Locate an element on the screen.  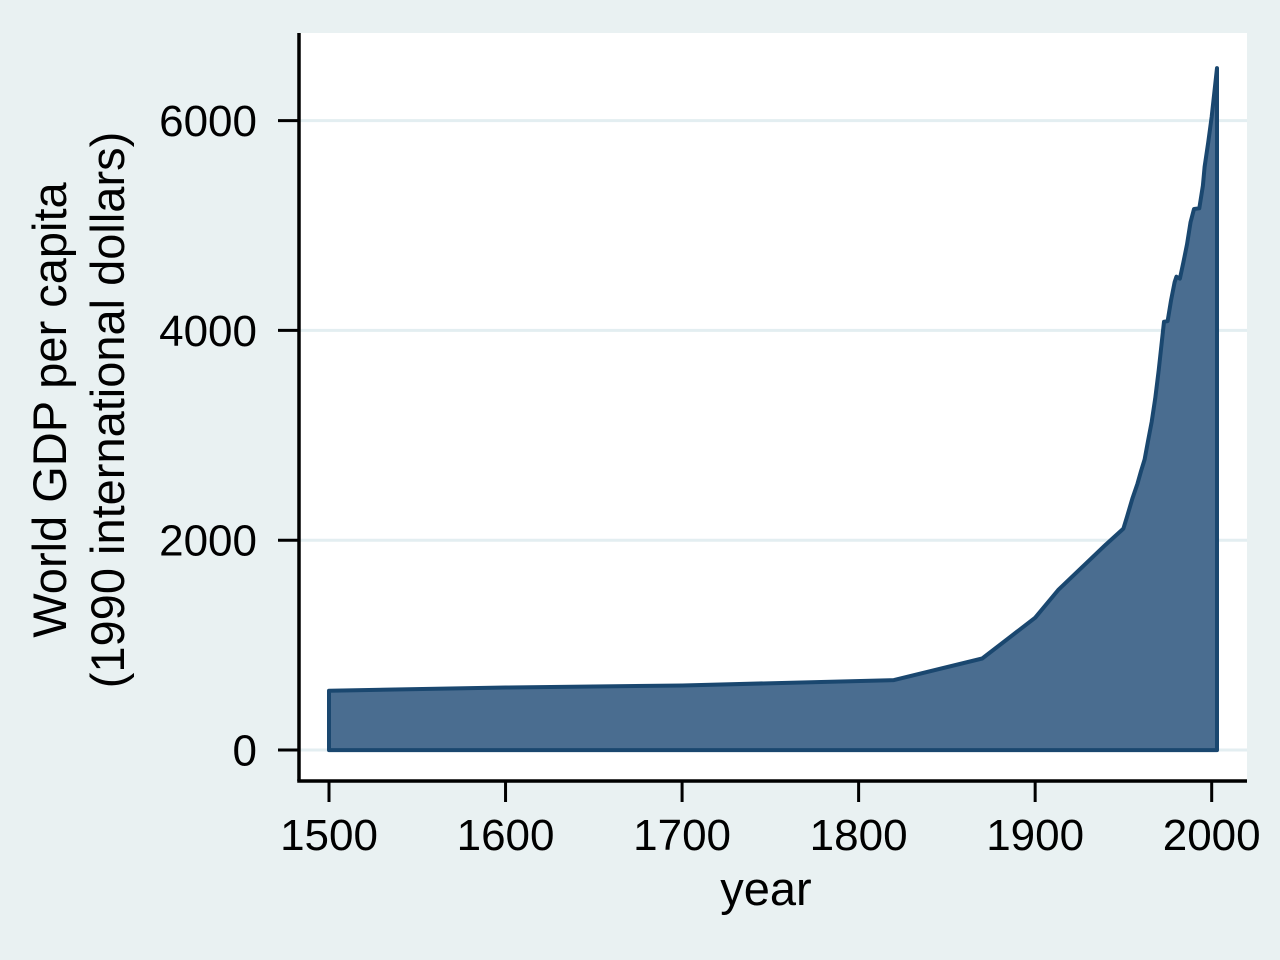
x-tick-label-1700: 1700 is located at coordinates (682, 835).